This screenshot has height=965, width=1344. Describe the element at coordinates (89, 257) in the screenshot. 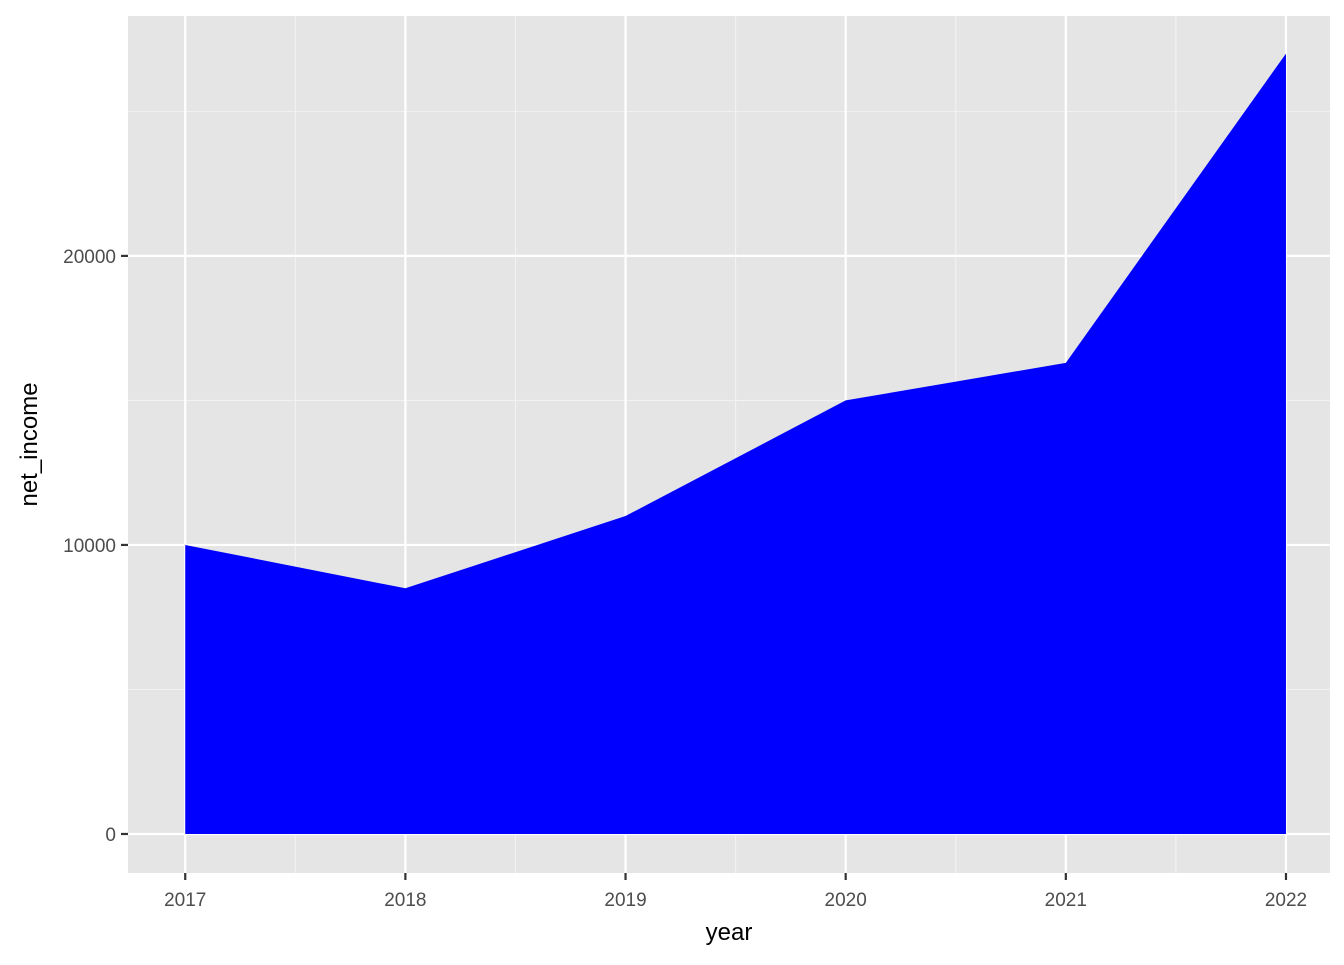

I see `y-tick-label: 20000` at that location.